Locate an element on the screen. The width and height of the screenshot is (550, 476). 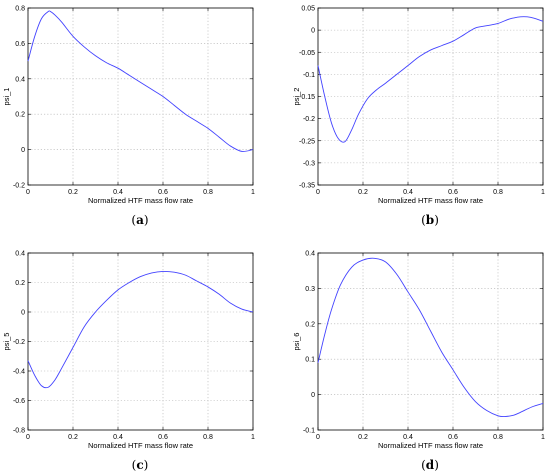
y-axis-label-b: psi_2 is located at coordinates (296, 97).